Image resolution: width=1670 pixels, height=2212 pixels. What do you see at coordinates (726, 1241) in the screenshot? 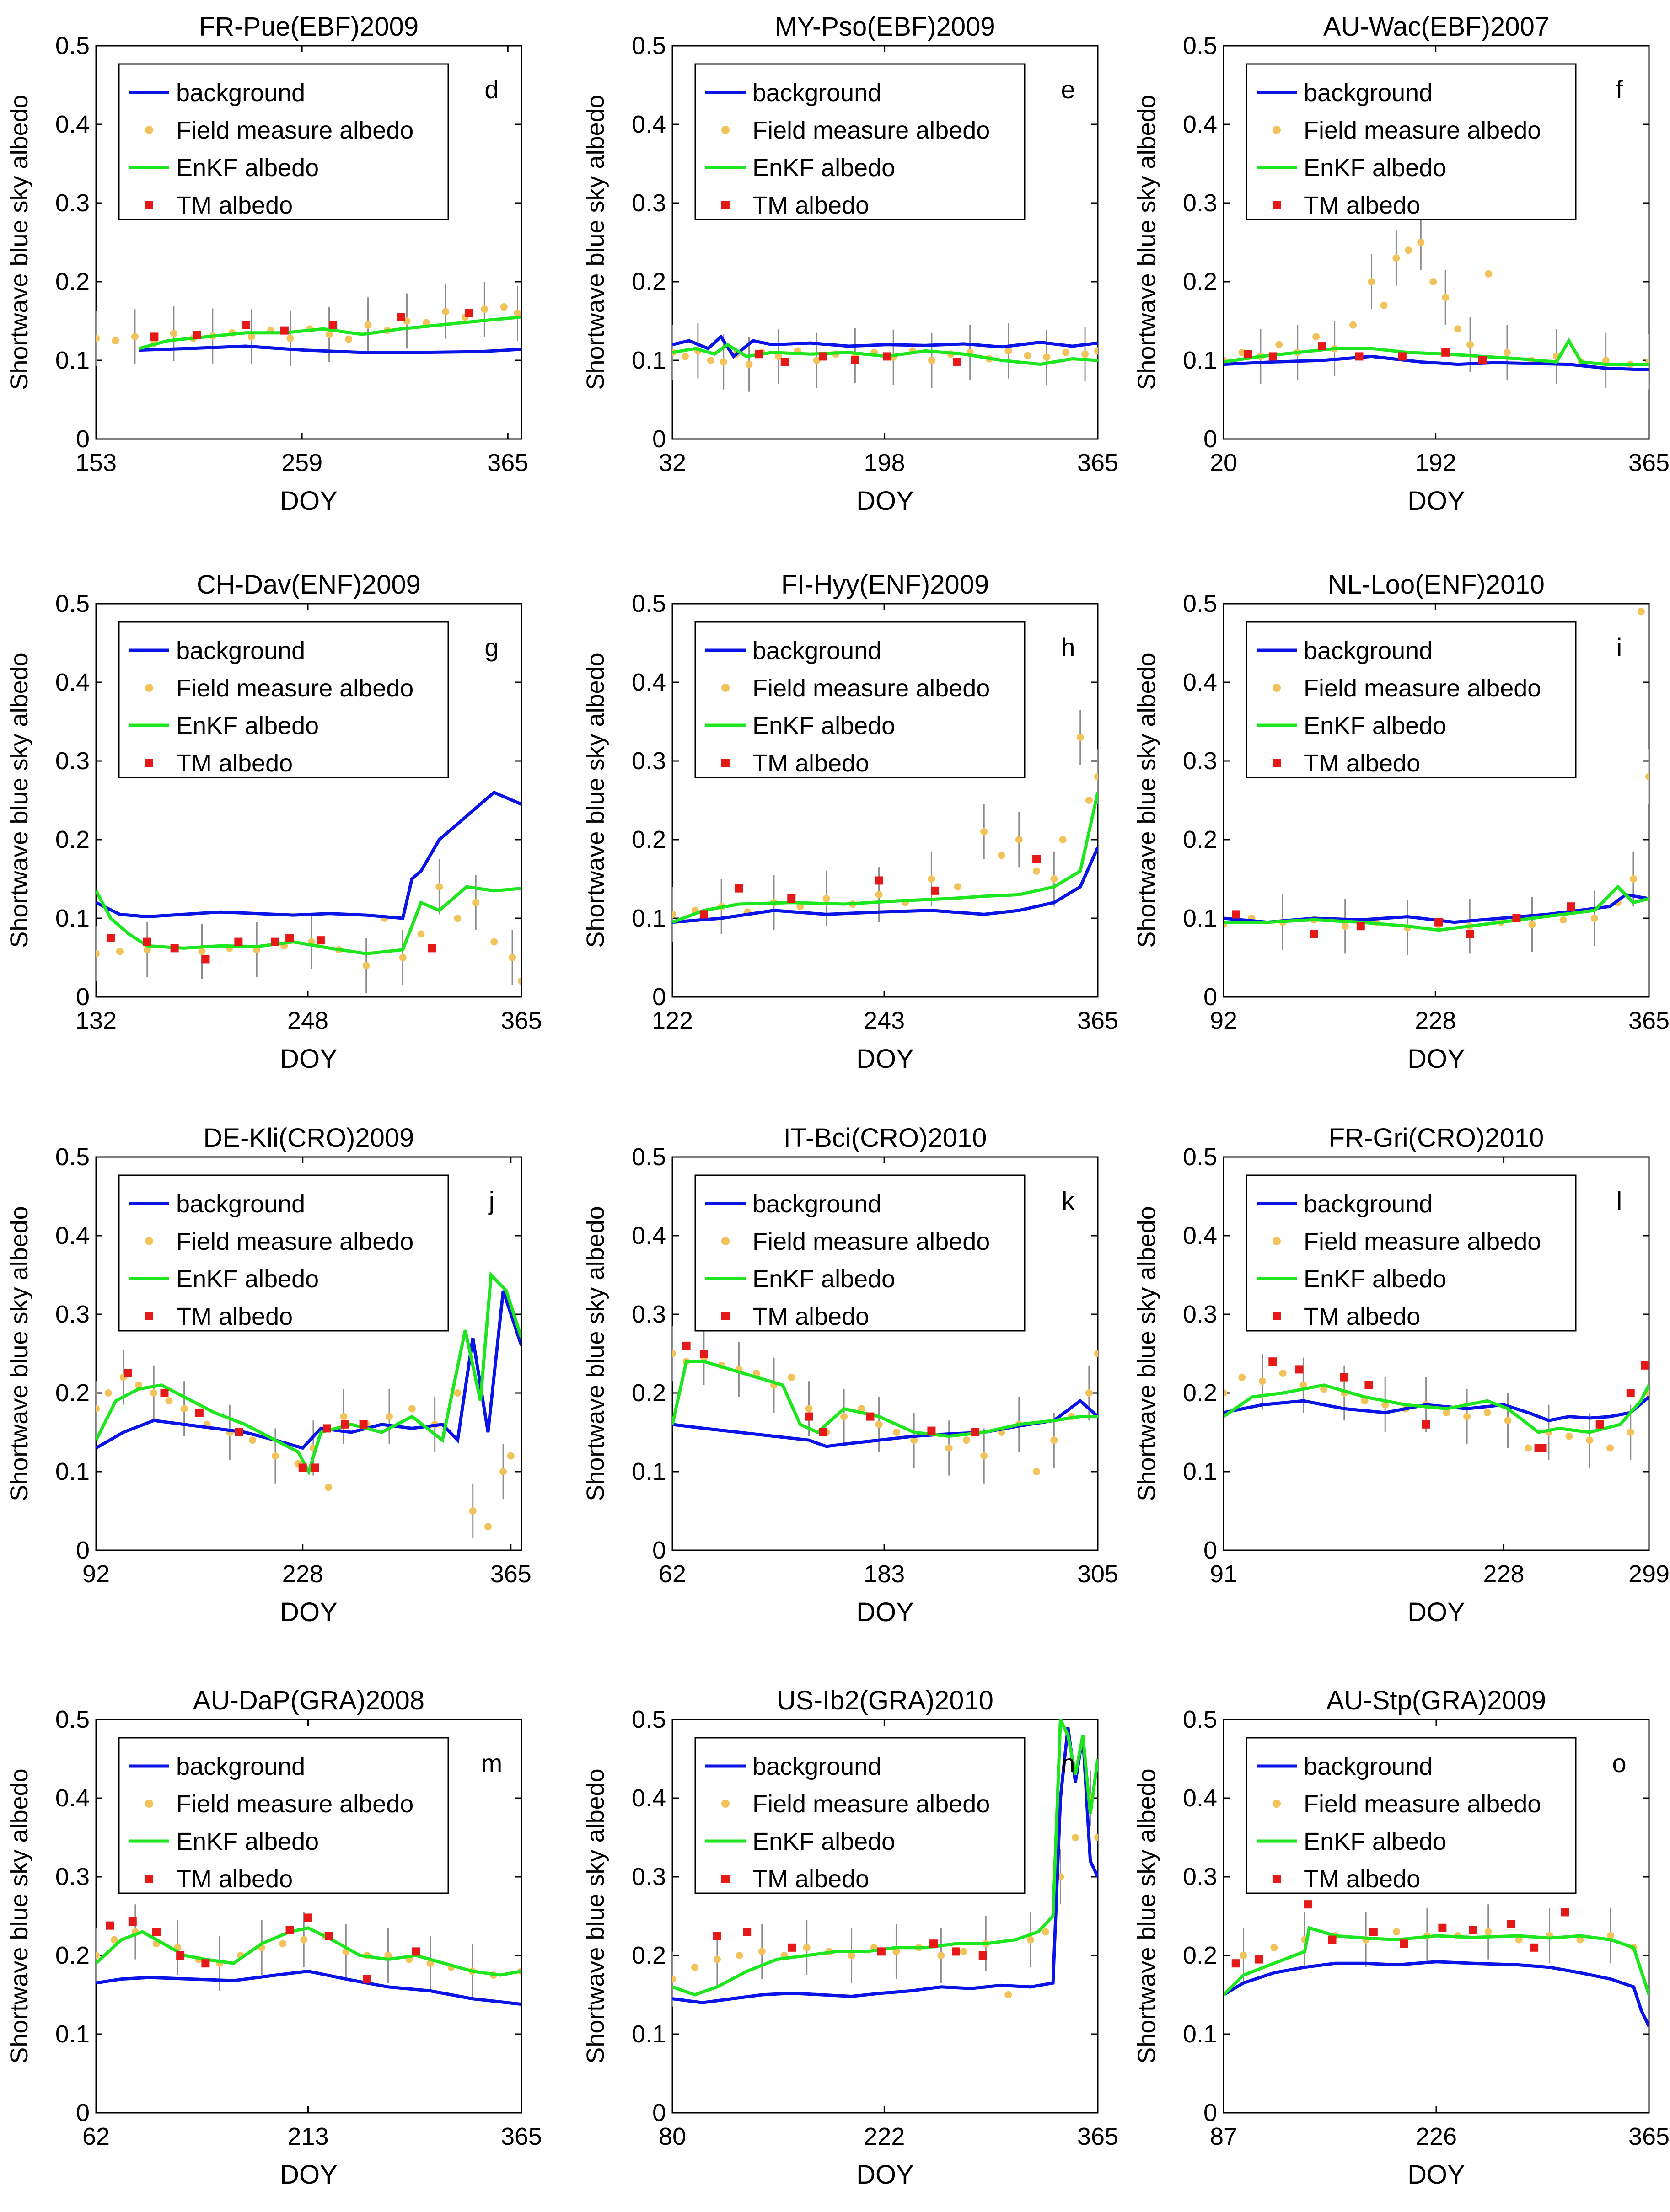
I see `legend-swatch-dot` at bounding box center [726, 1241].